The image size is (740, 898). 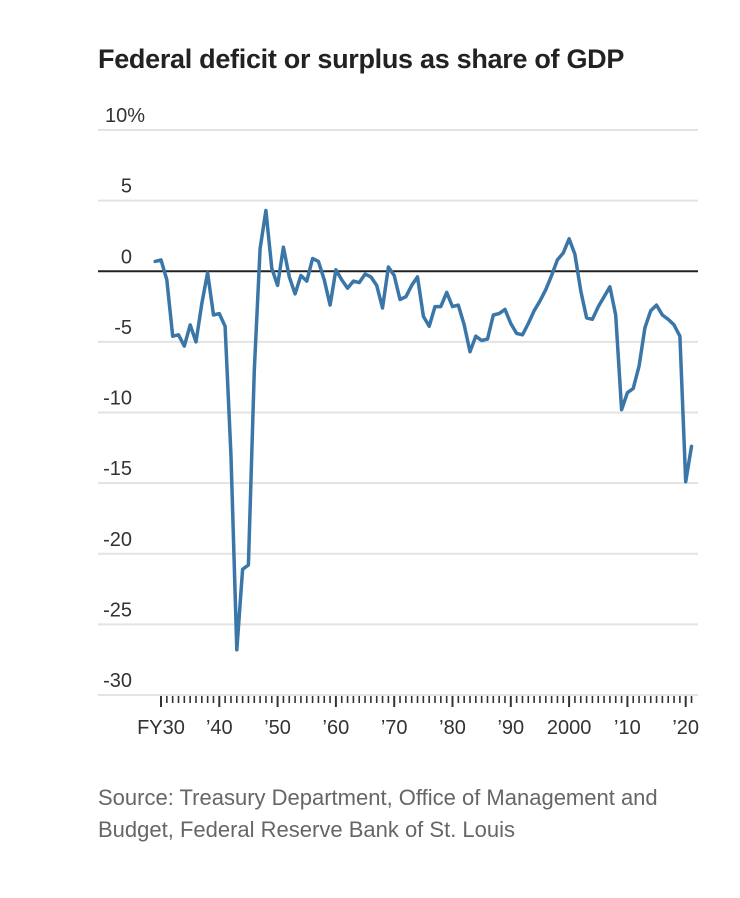 What do you see at coordinates (452, 728) in the screenshot?
I see `x-tick-label: ’80` at bounding box center [452, 728].